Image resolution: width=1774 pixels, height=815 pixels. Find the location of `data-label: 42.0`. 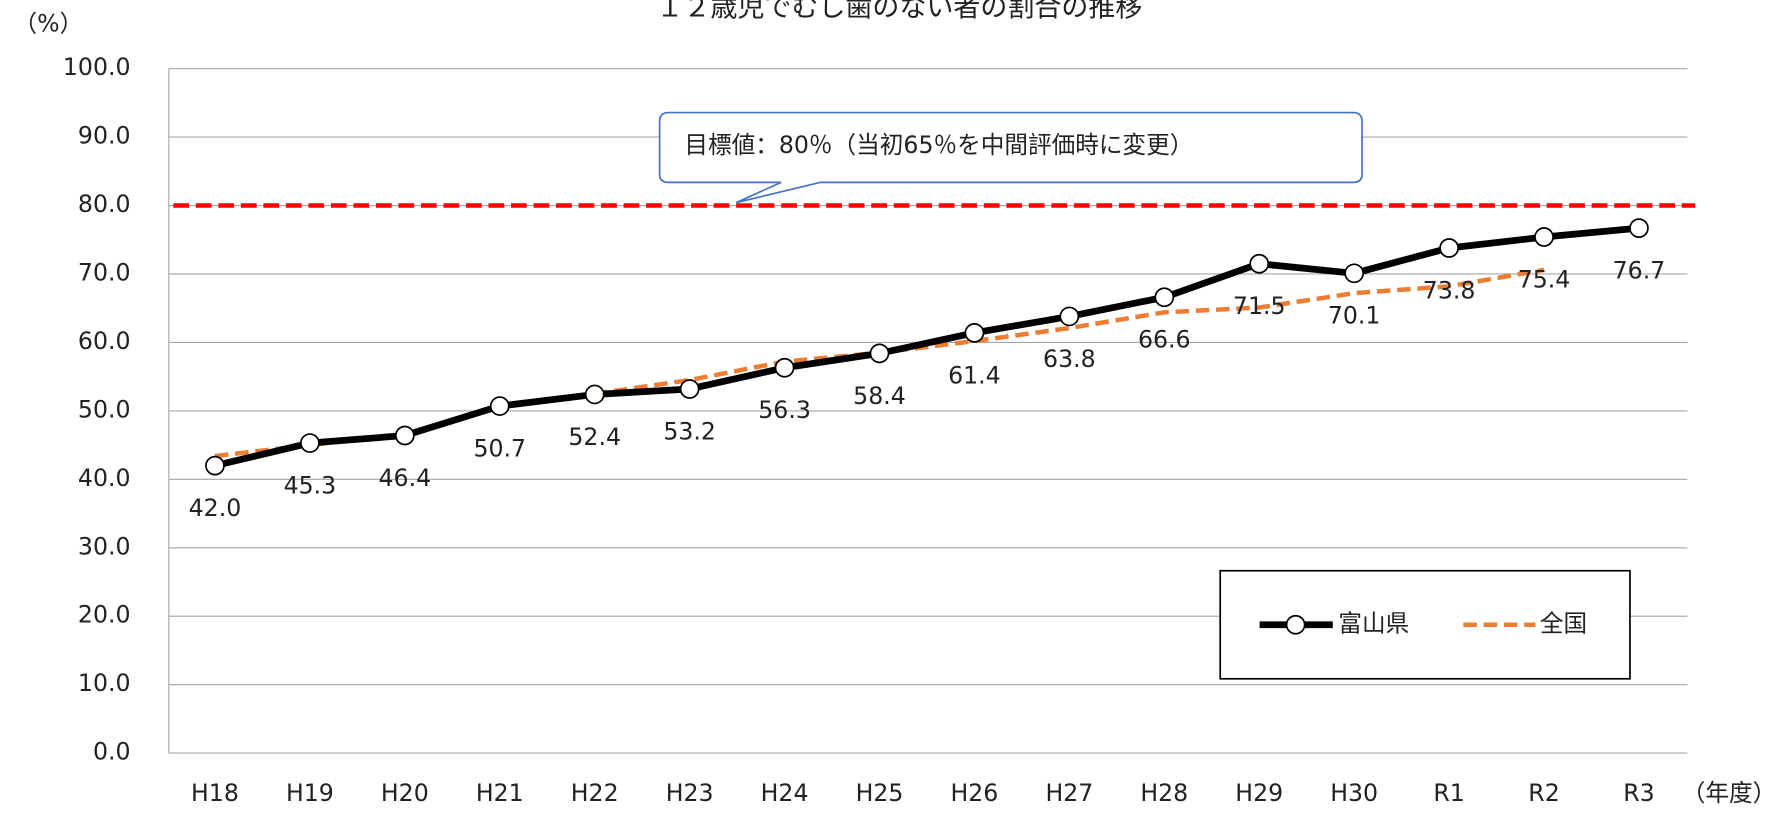

data-label: 42.0 is located at coordinates (215, 508).